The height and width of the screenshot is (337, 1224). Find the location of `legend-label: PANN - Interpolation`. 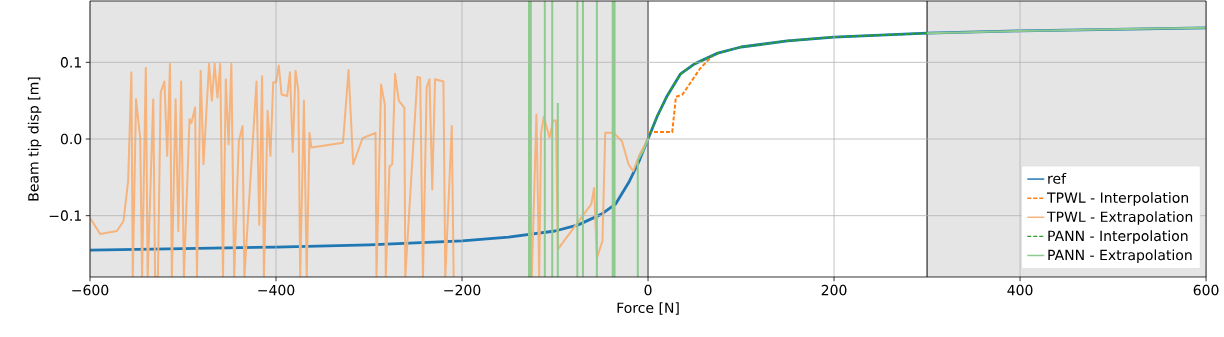

legend-label: PANN - Interpolation is located at coordinates (1118, 237).